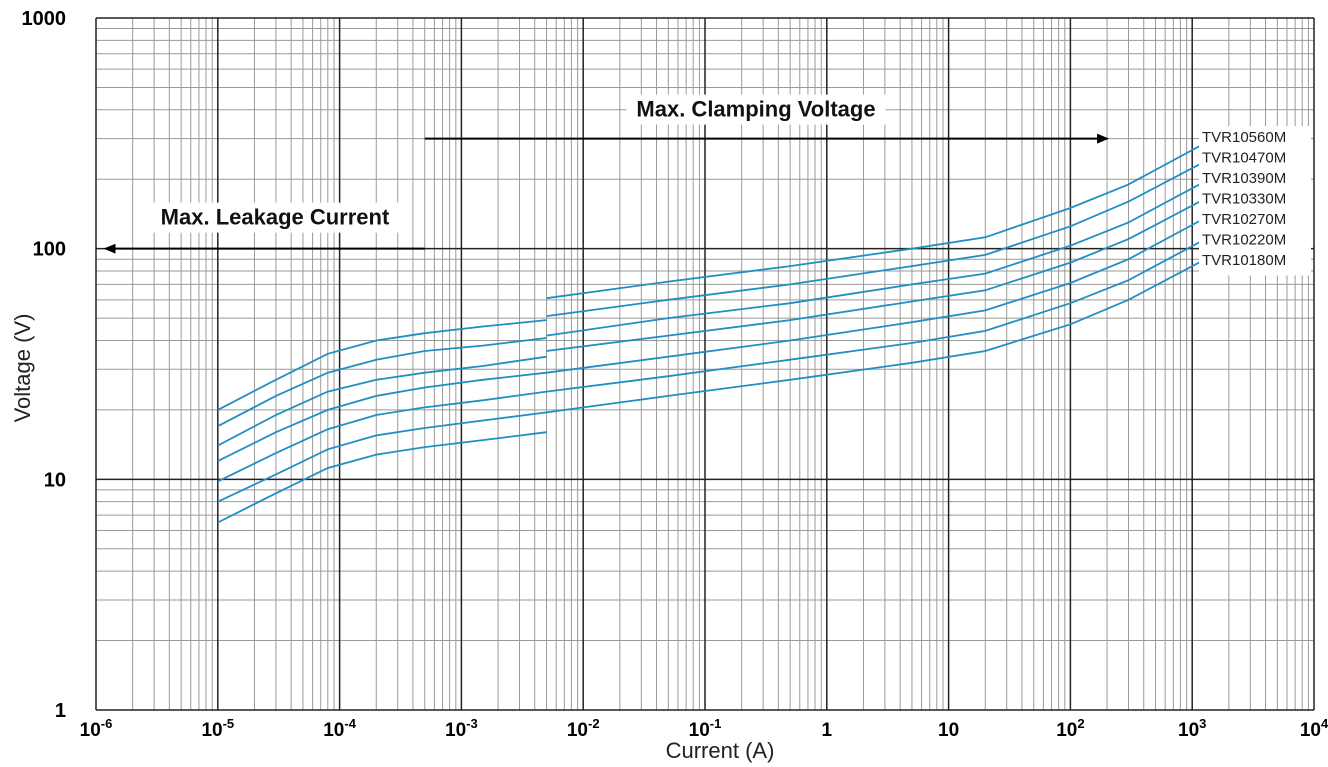  What do you see at coordinates (1244, 199) in the screenshot?
I see `series-label: TVR10330M` at bounding box center [1244, 199].